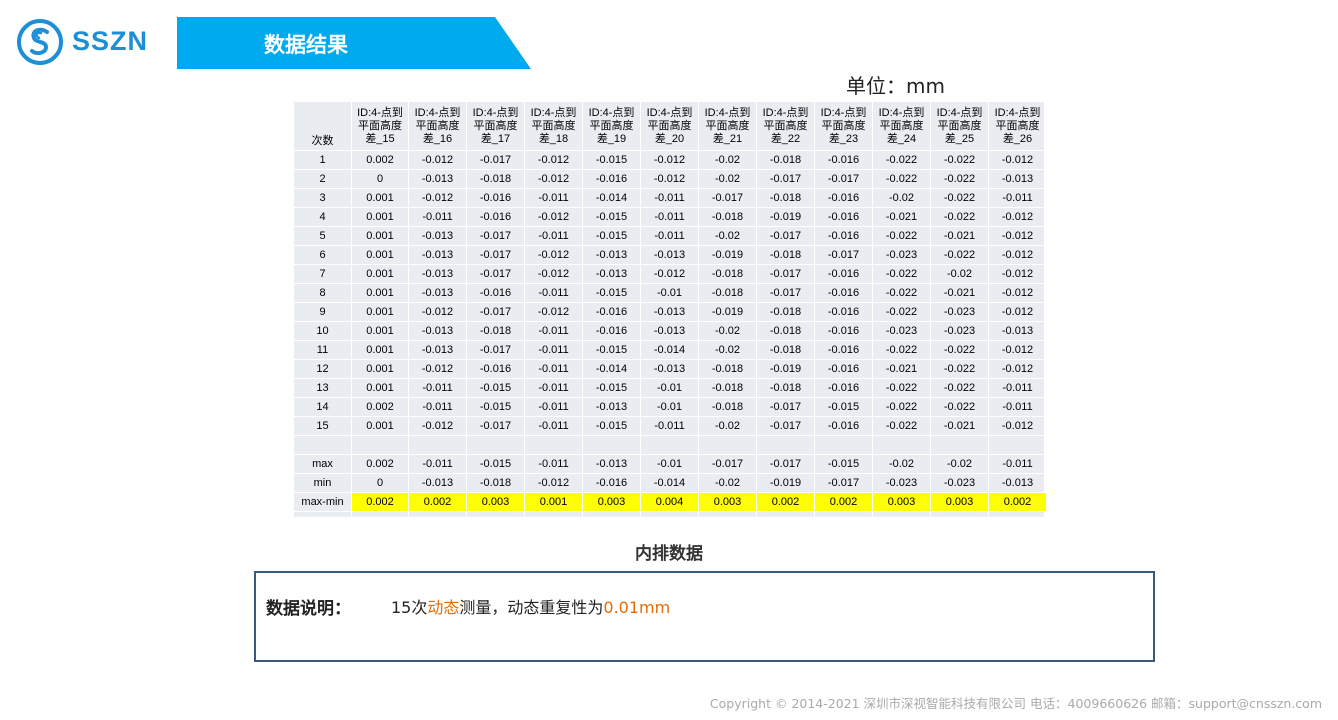 This screenshot has height=720, width=1338. Describe the element at coordinates (380, 179) in the screenshot. I see `table-cell: 0` at that location.